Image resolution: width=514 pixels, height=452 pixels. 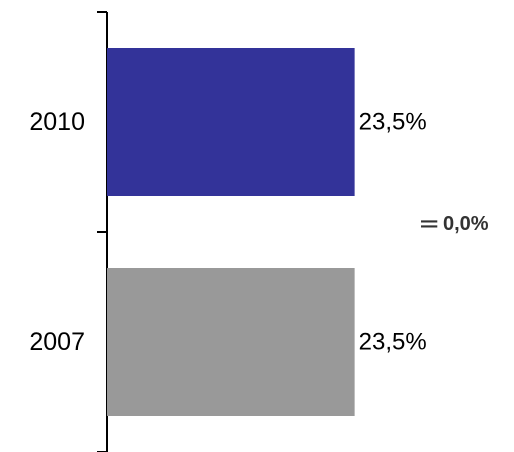 What do you see at coordinates (466, 224) in the screenshot?
I see `difference-annotation: 0,0%` at bounding box center [466, 224].